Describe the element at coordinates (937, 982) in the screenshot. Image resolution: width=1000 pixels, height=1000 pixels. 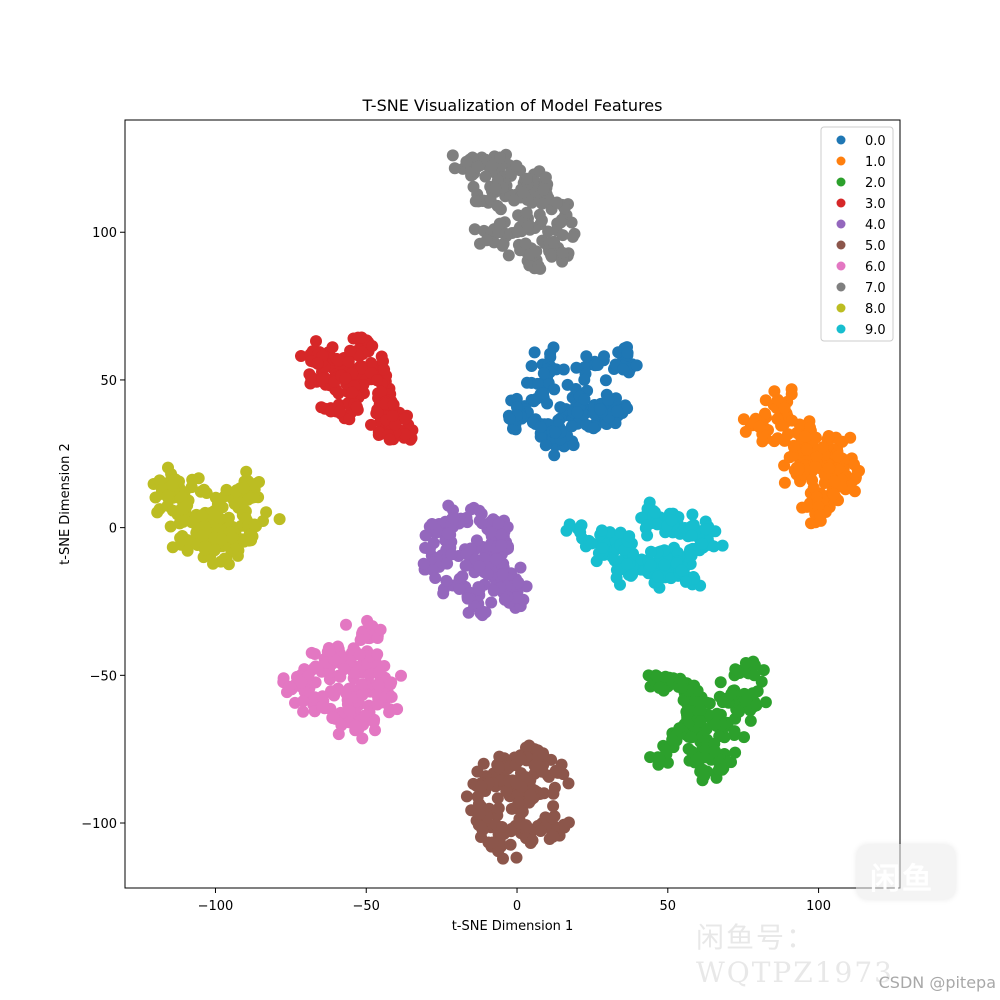
I see `watermark-csdn: CSDN @pitepa` at that location.